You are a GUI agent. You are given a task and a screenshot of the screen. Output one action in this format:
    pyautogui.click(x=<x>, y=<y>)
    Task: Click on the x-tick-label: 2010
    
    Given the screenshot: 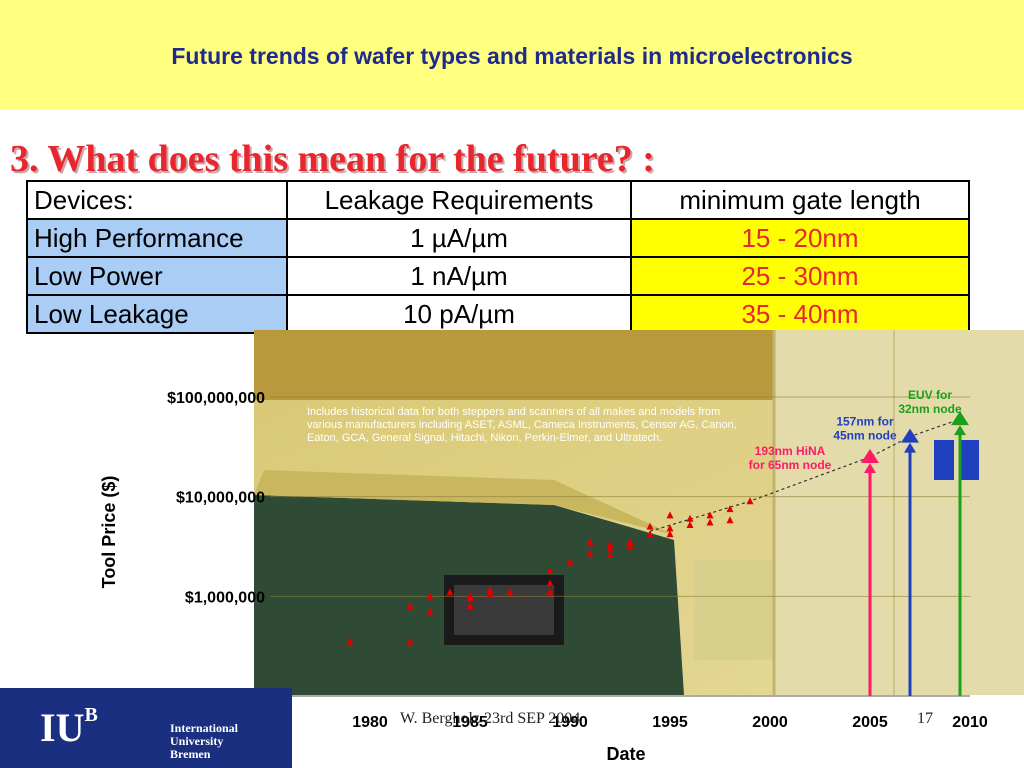 What is the action you would take?
    pyautogui.click(x=970, y=722)
    